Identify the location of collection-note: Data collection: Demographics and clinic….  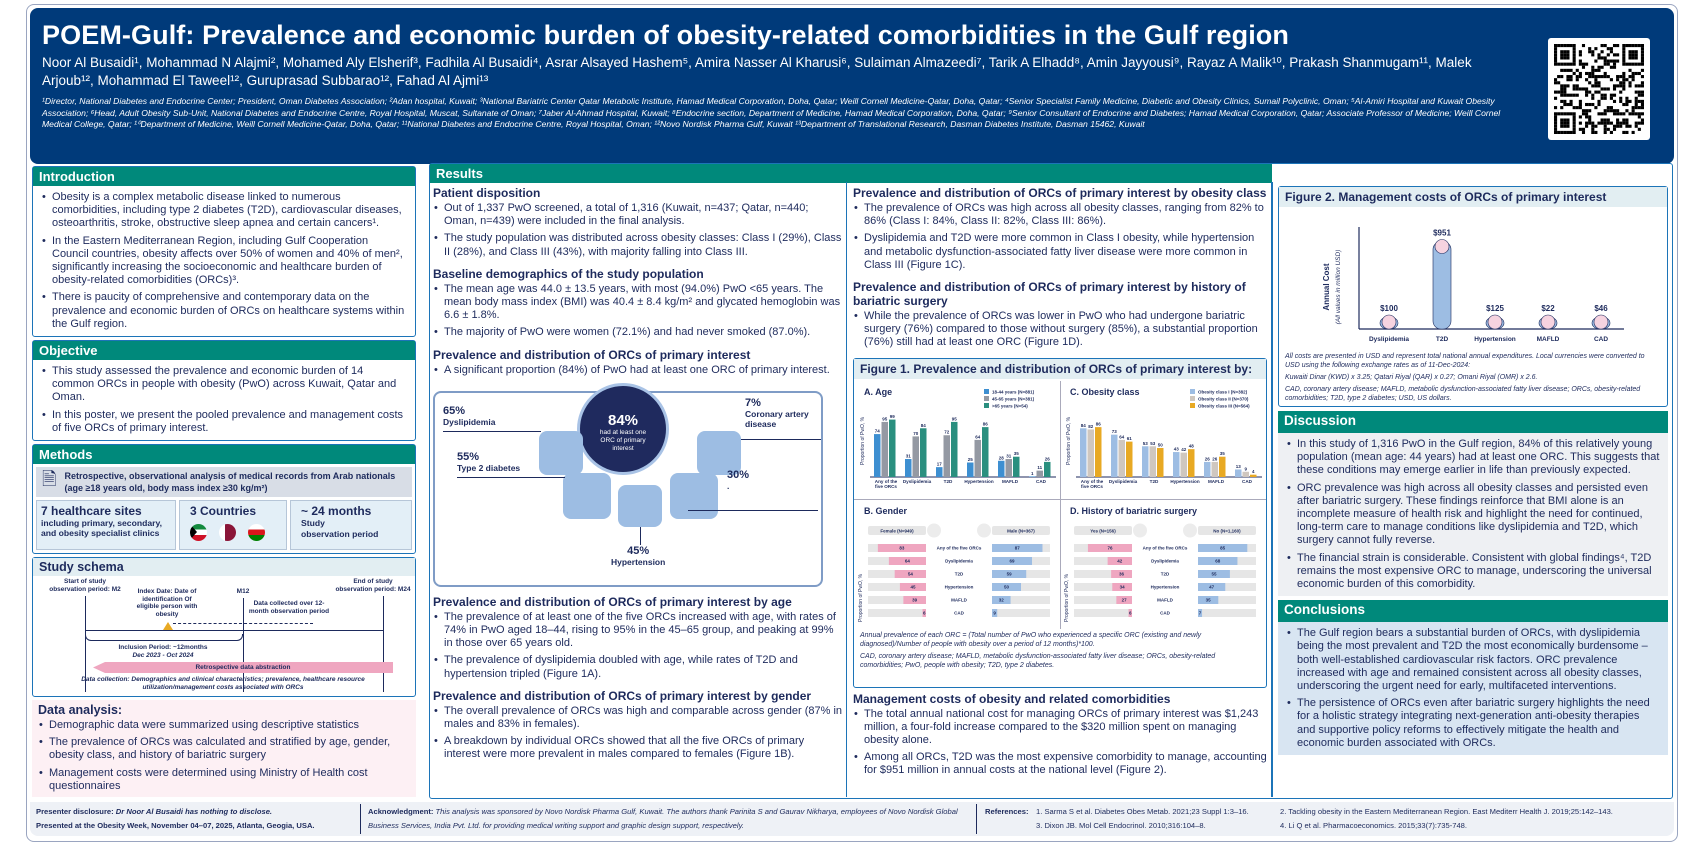
(223, 683).